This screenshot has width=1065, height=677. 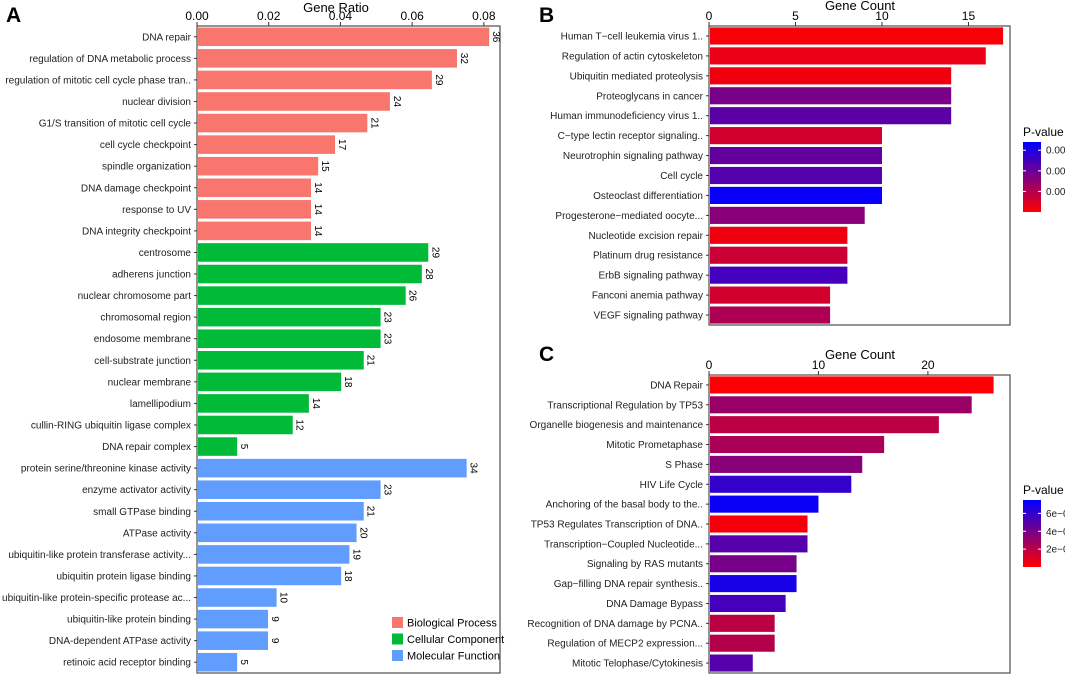 I want to click on category-label-c: Recognition of DNA damage by PCNA.., so click(x=615, y=624).